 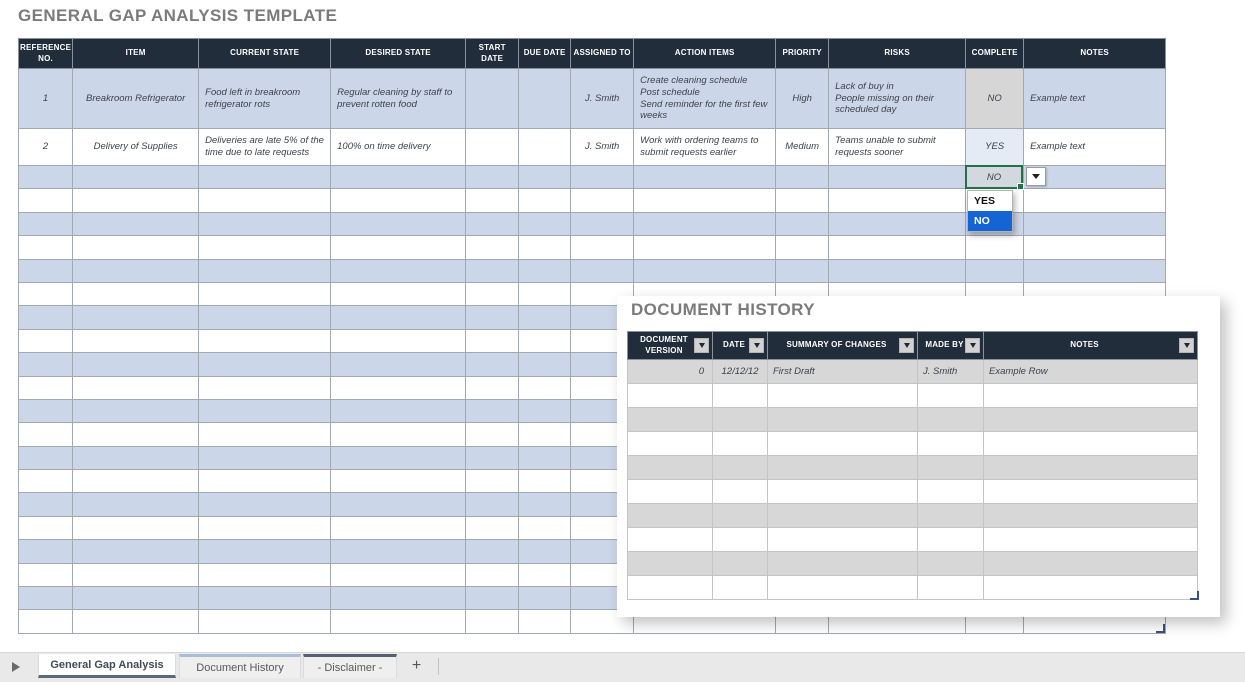 What do you see at coordinates (995, 98) in the screenshot?
I see `cell: NO` at bounding box center [995, 98].